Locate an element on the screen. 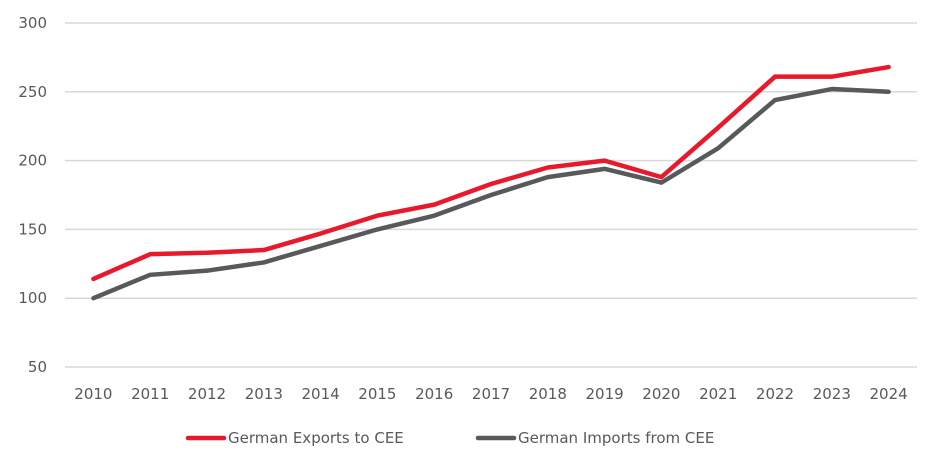  legend-label: German Exports to CEE is located at coordinates (316, 438).